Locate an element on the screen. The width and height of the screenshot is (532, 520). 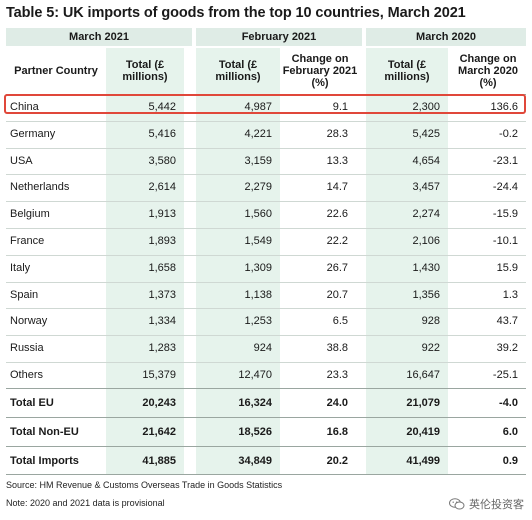
cell-chg-feb: 22.6 is located at coordinates (337, 214).